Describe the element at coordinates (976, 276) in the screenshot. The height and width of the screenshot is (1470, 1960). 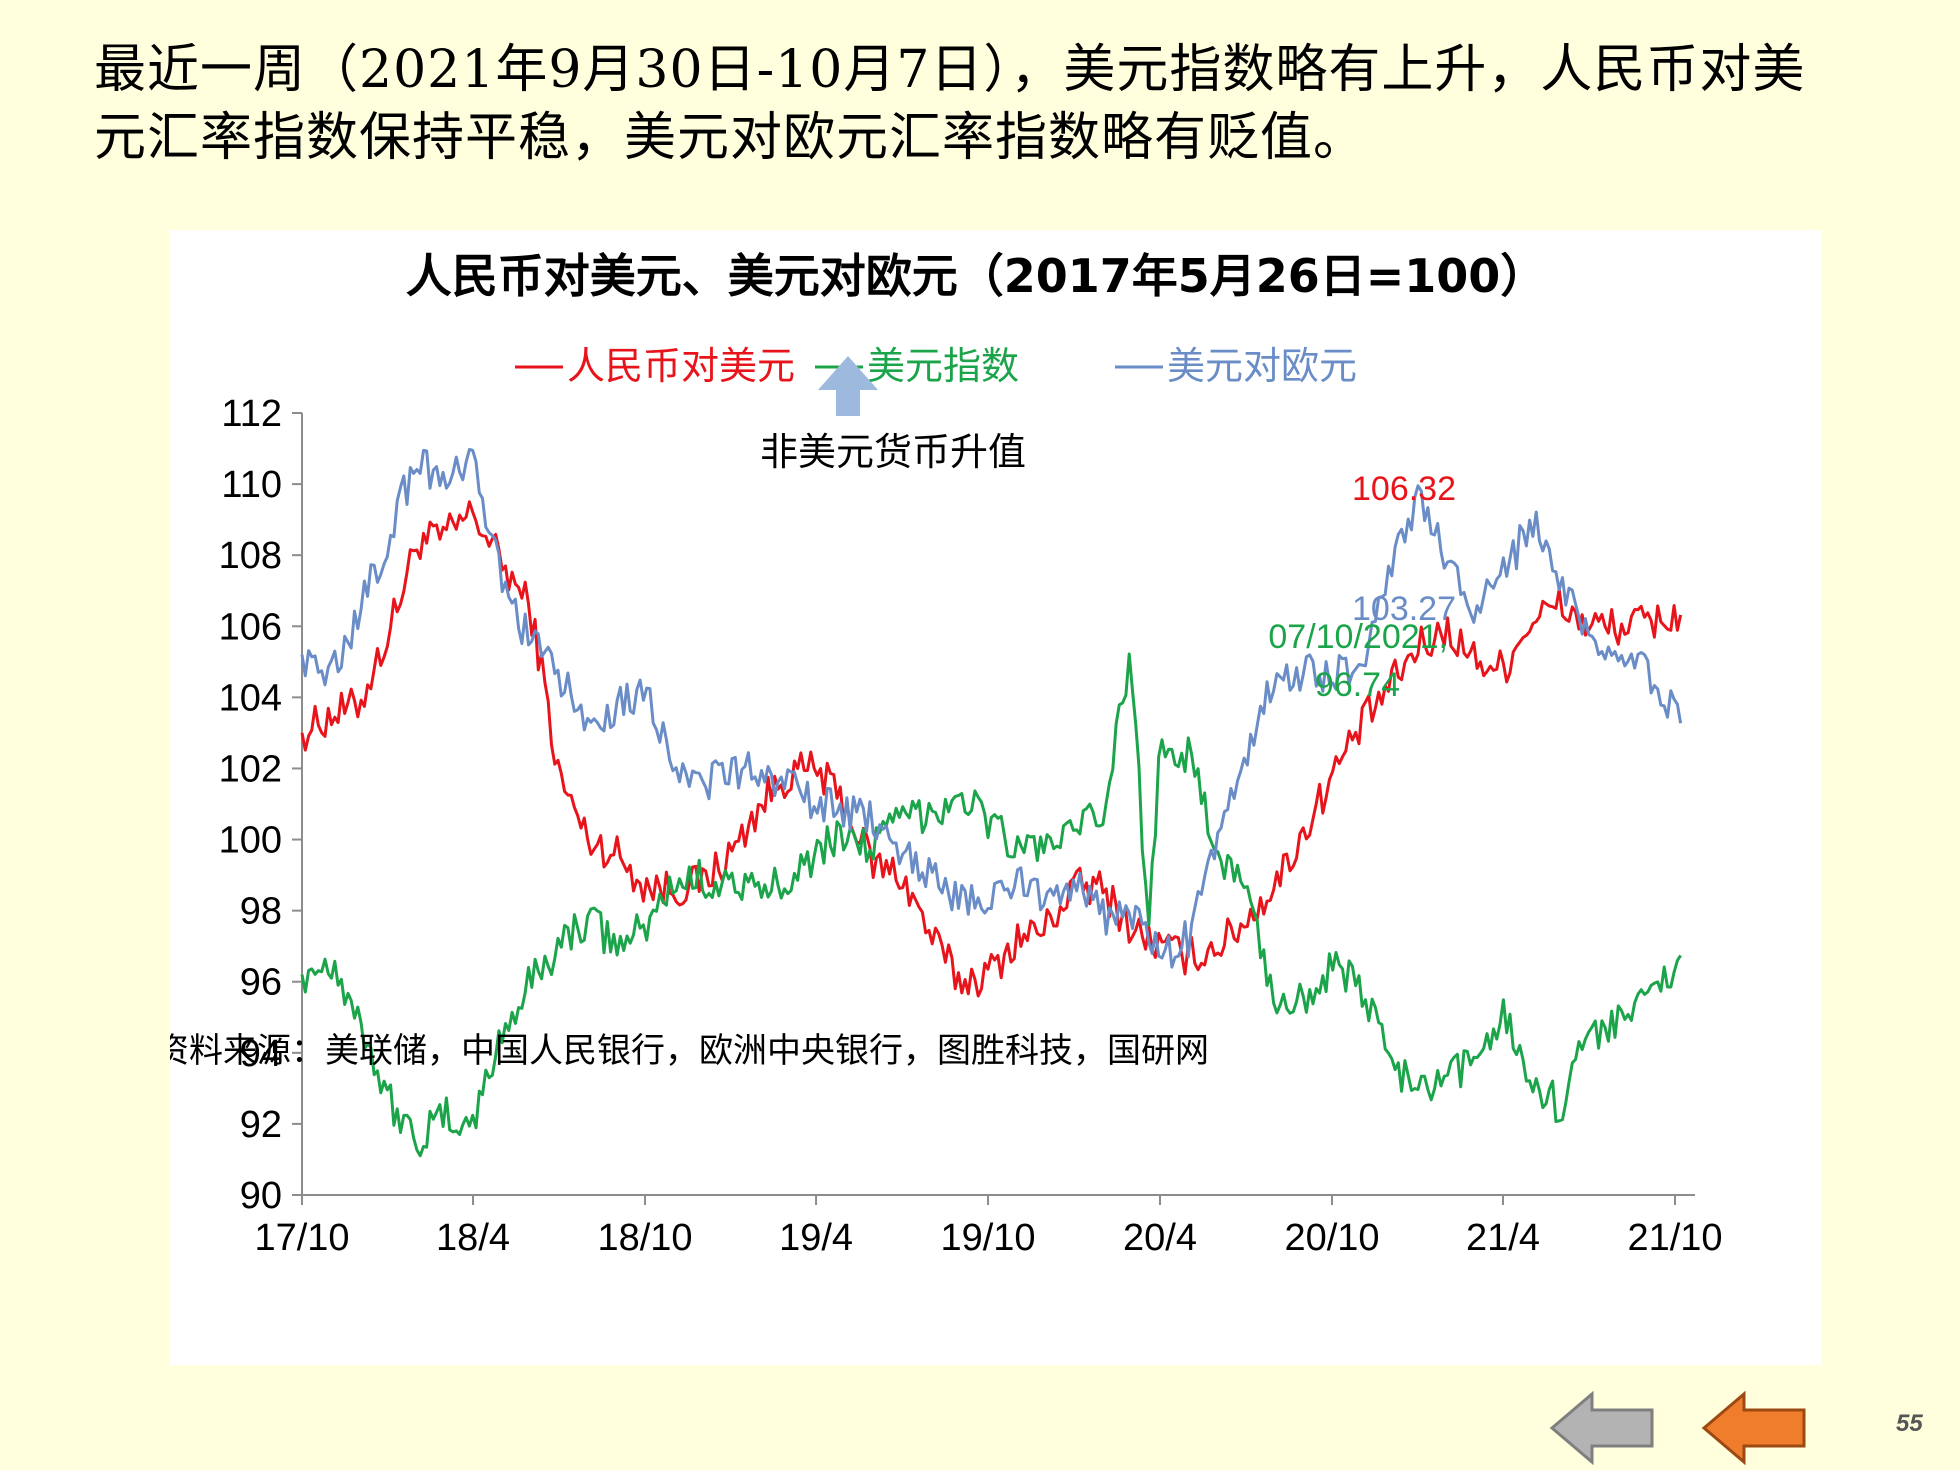
I see `chart-title: 人民币对美元、美元对欧元（2017年5月26日=100）` at that location.